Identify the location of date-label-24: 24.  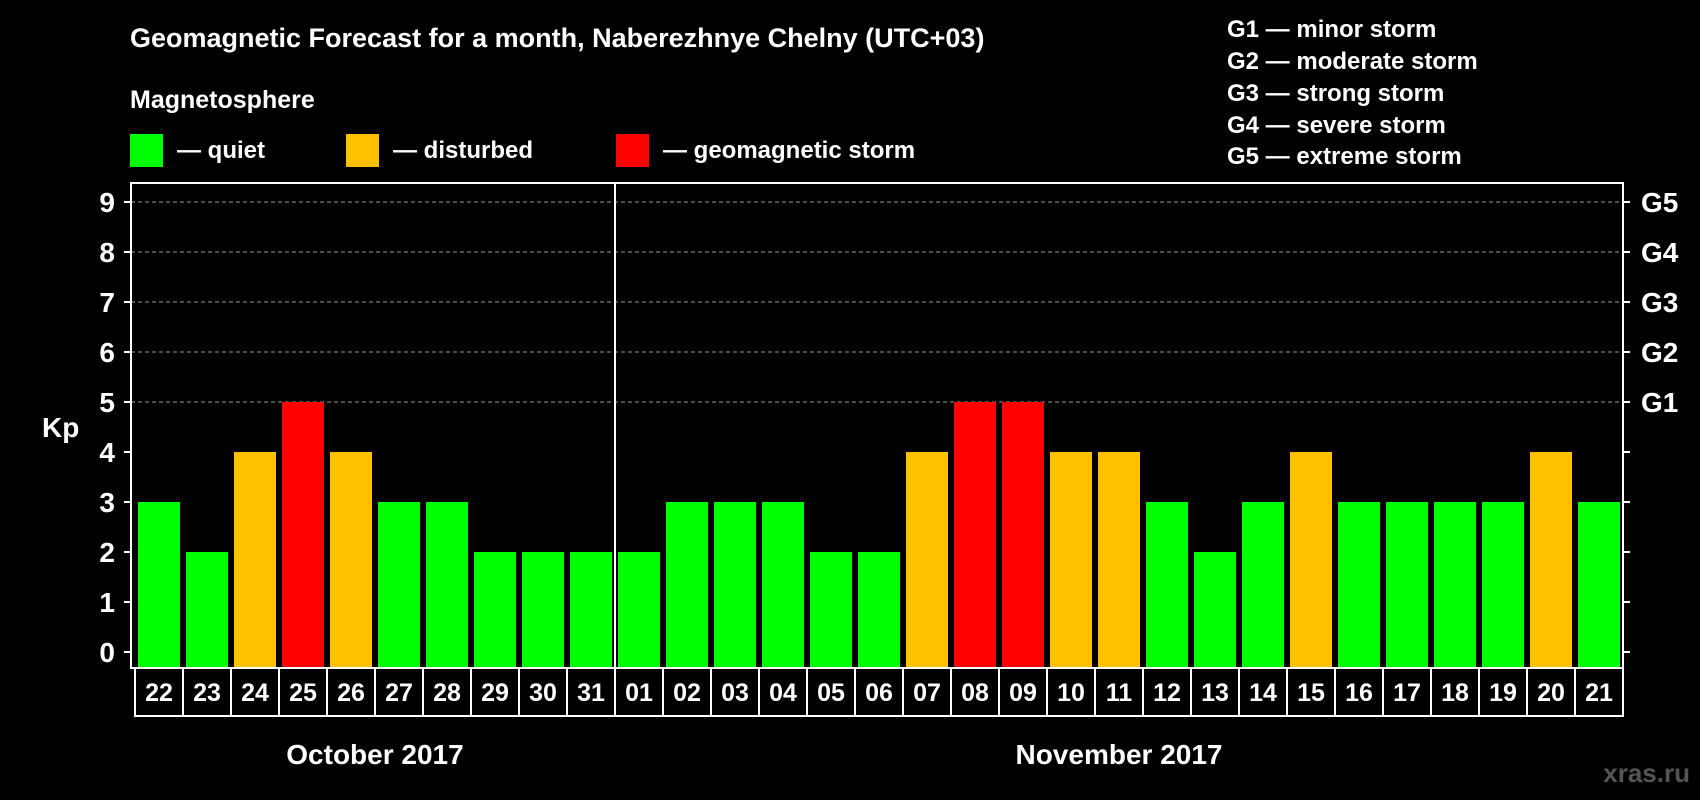
(255, 693).